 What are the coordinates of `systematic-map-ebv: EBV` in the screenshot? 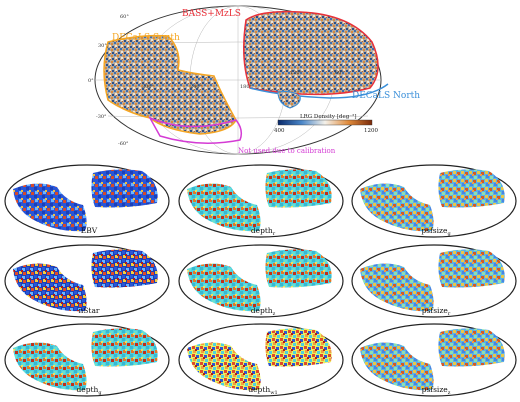 It's located at (87, 201).